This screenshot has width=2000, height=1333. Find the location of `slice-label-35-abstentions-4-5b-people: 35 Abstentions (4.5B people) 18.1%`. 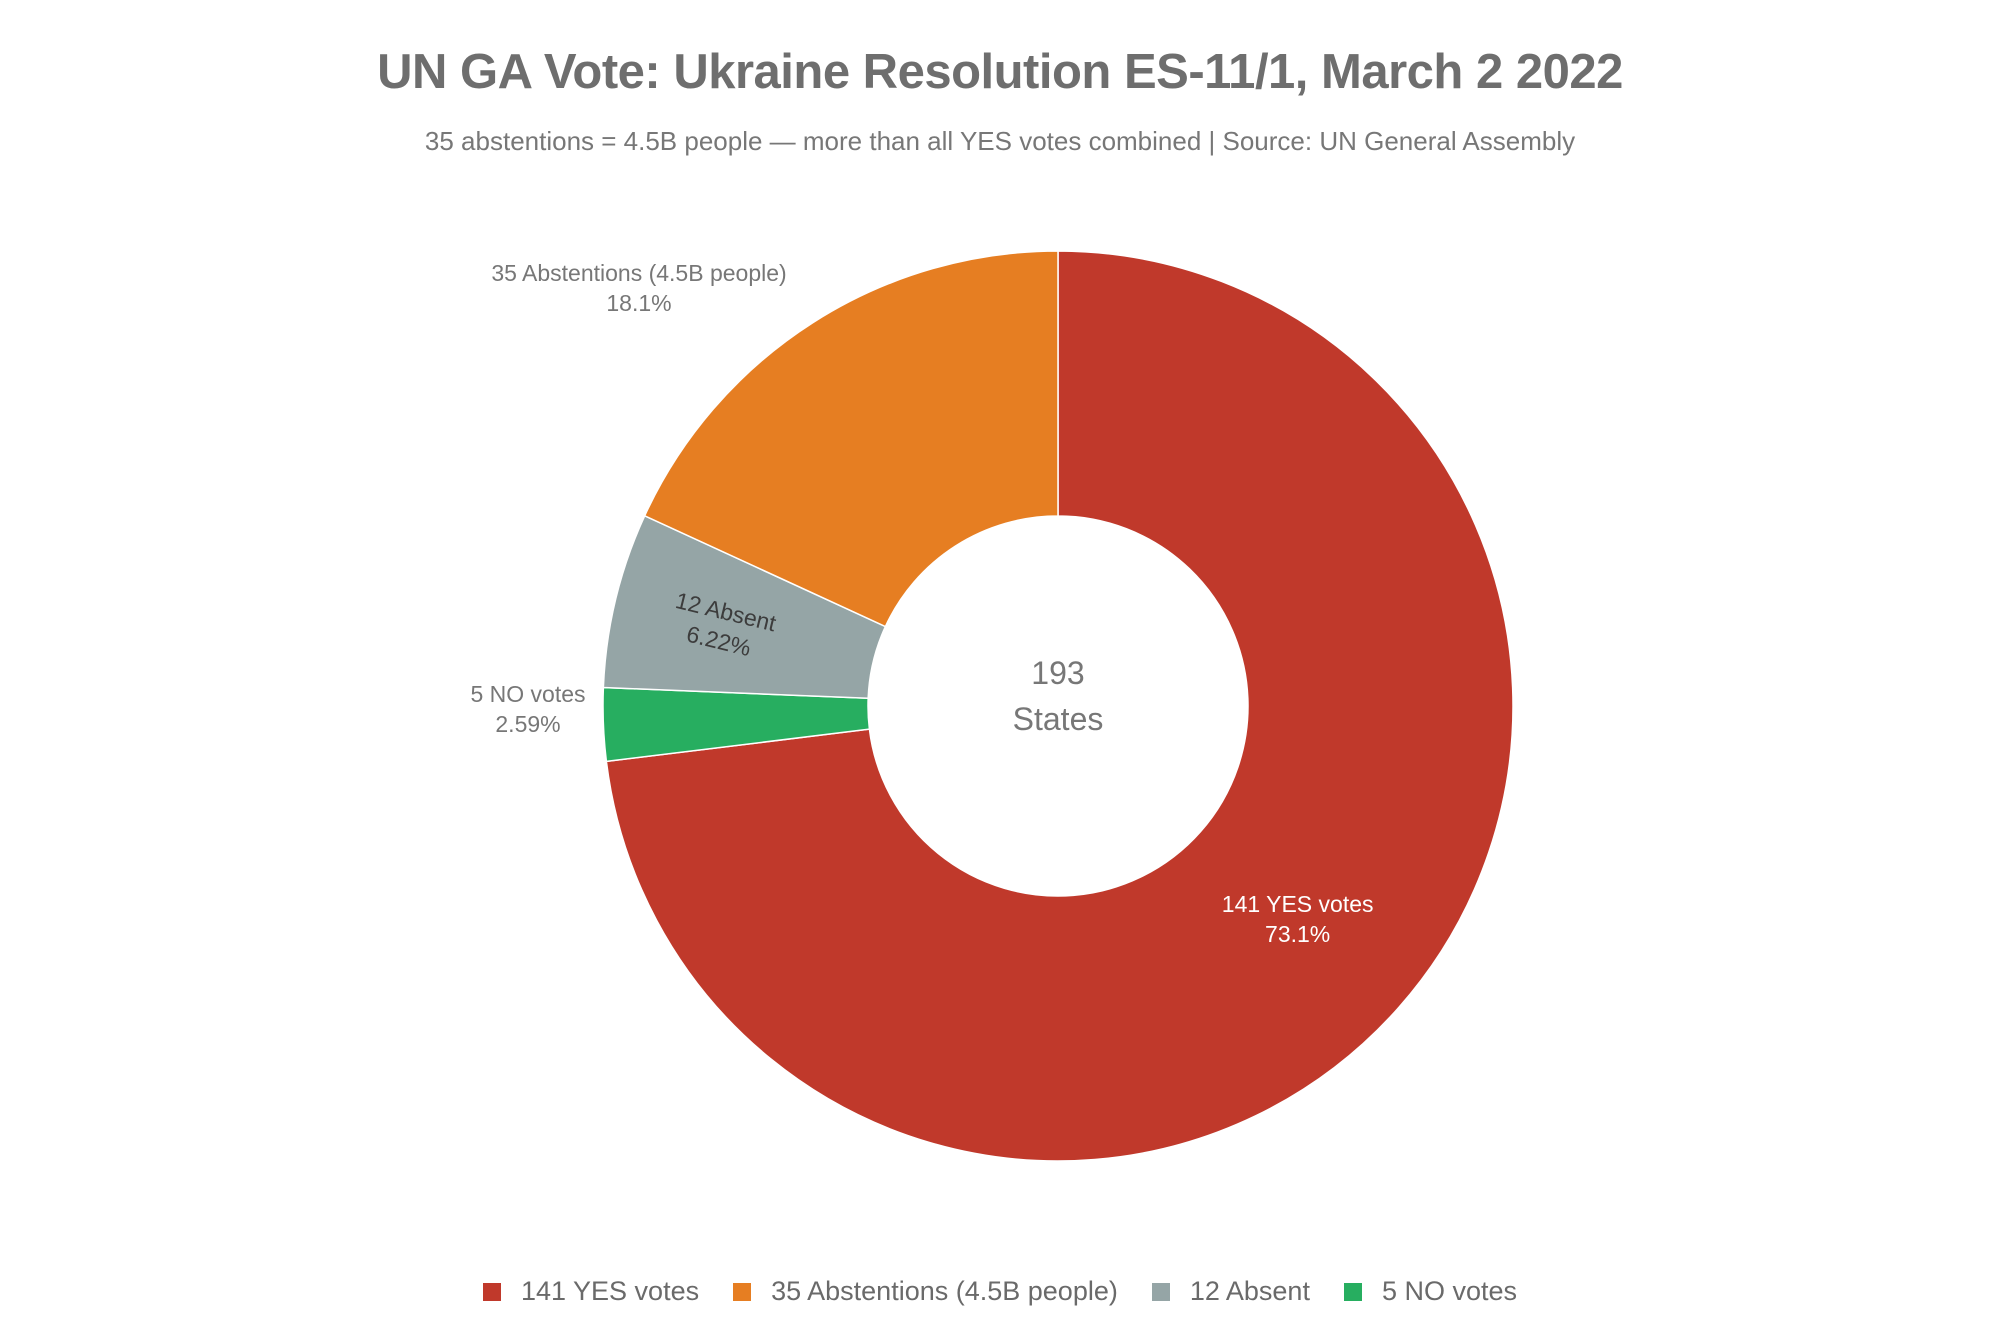

slice-label-35-abstentions-4-5b-people: 35 Abstentions (4.5B people) 18.1% is located at coordinates (638, 288).